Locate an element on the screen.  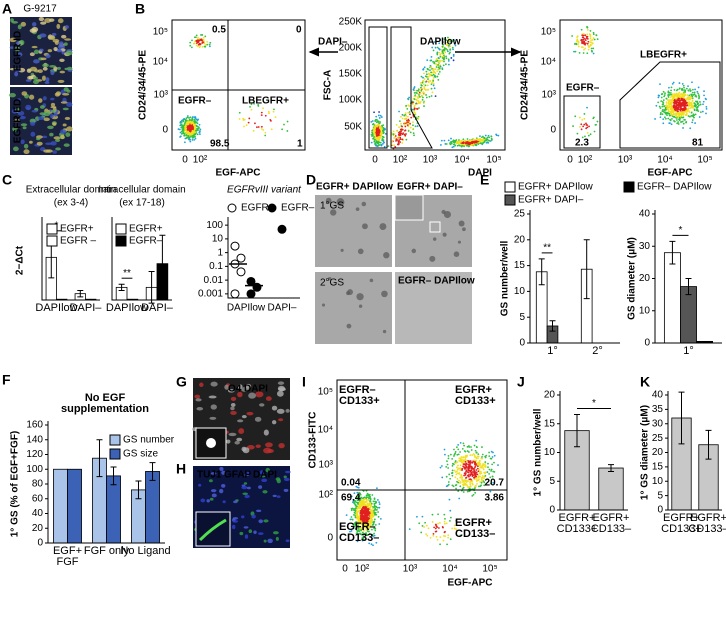
dots is located at coordinates (434, 93).